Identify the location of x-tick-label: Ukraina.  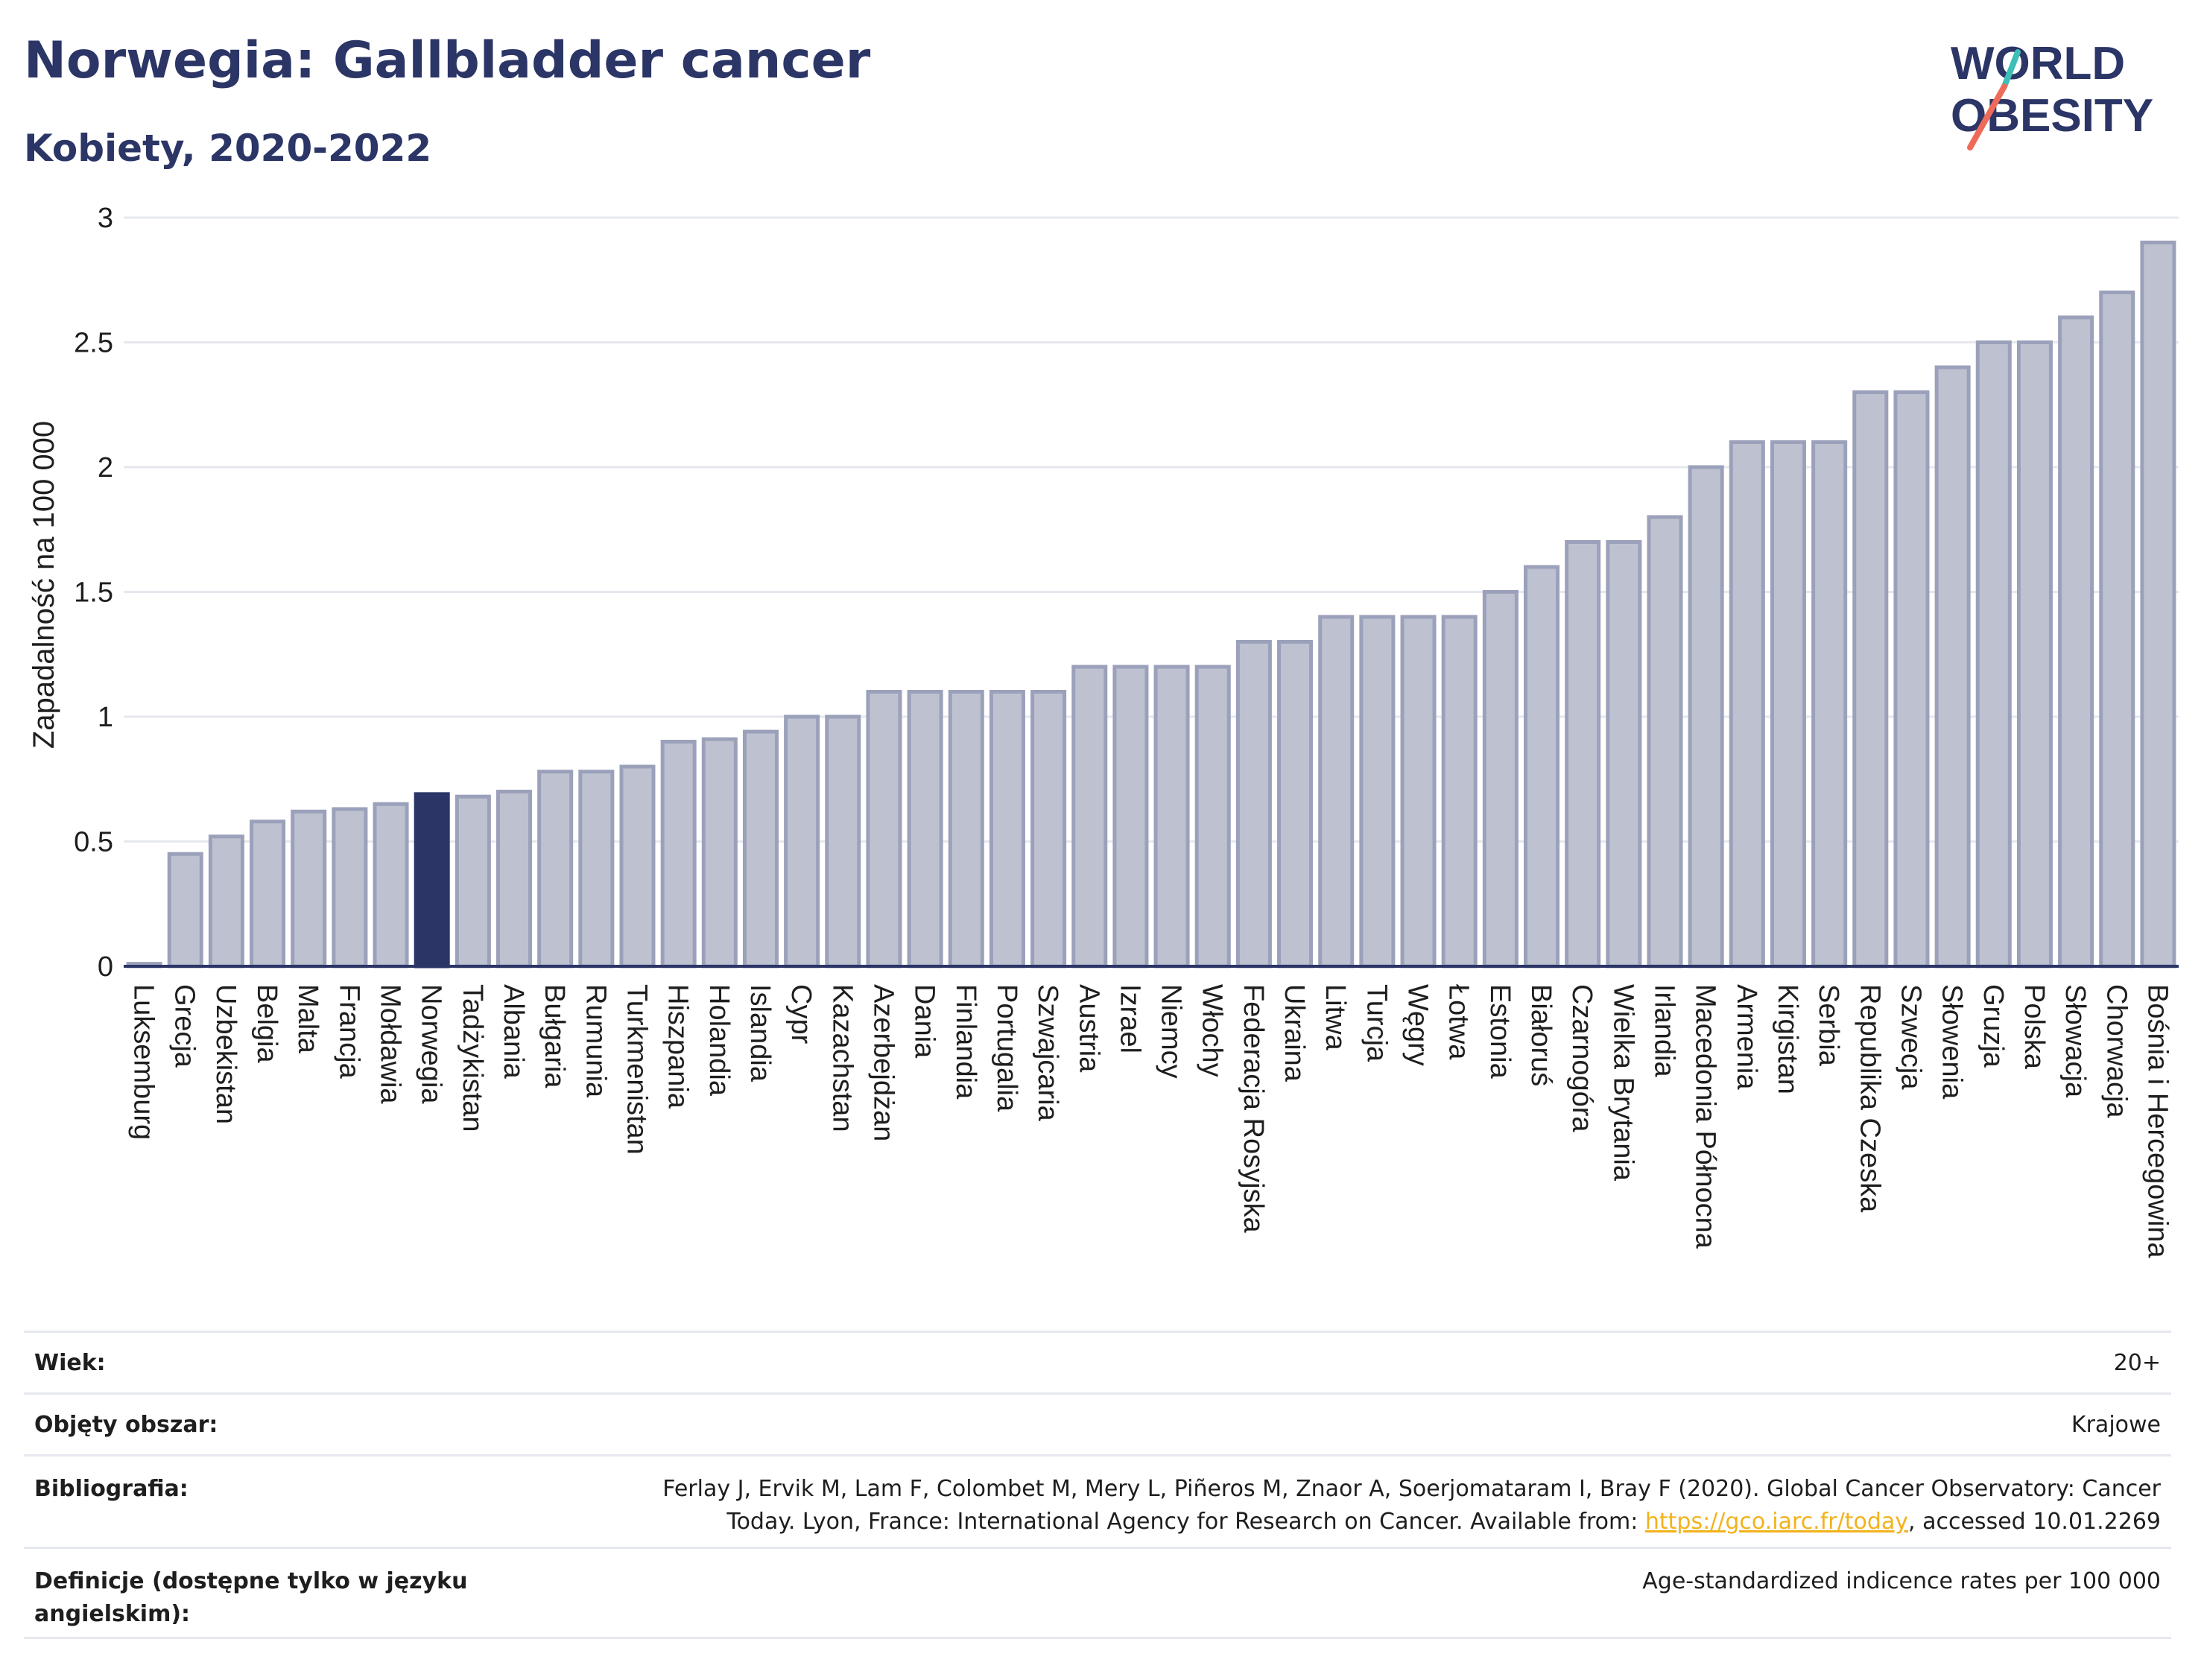
(1294, 1033).